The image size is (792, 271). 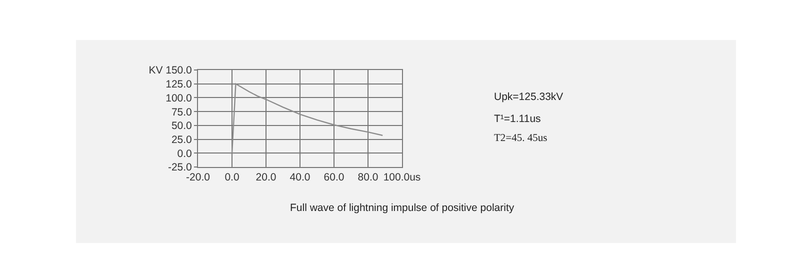 What do you see at coordinates (179, 98) in the screenshot?
I see `y-tick-label: 100.0` at bounding box center [179, 98].